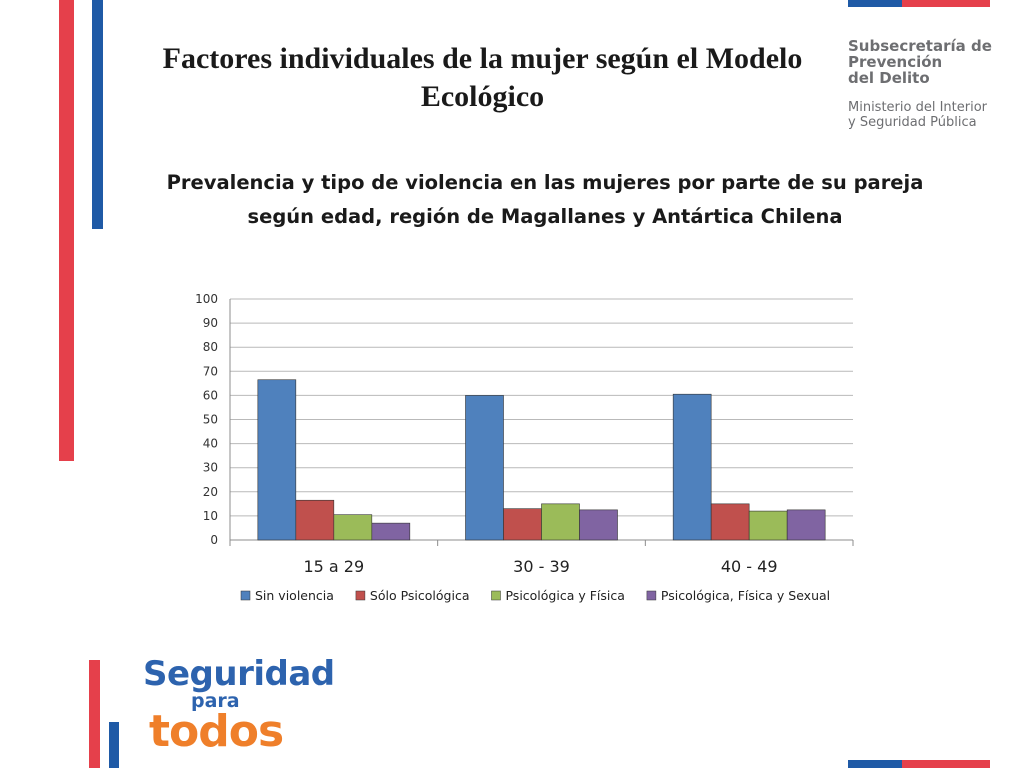  Describe the element at coordinates (94, 714) in the screenshot. I see `decorative-red-stripe-bottom` at that location.